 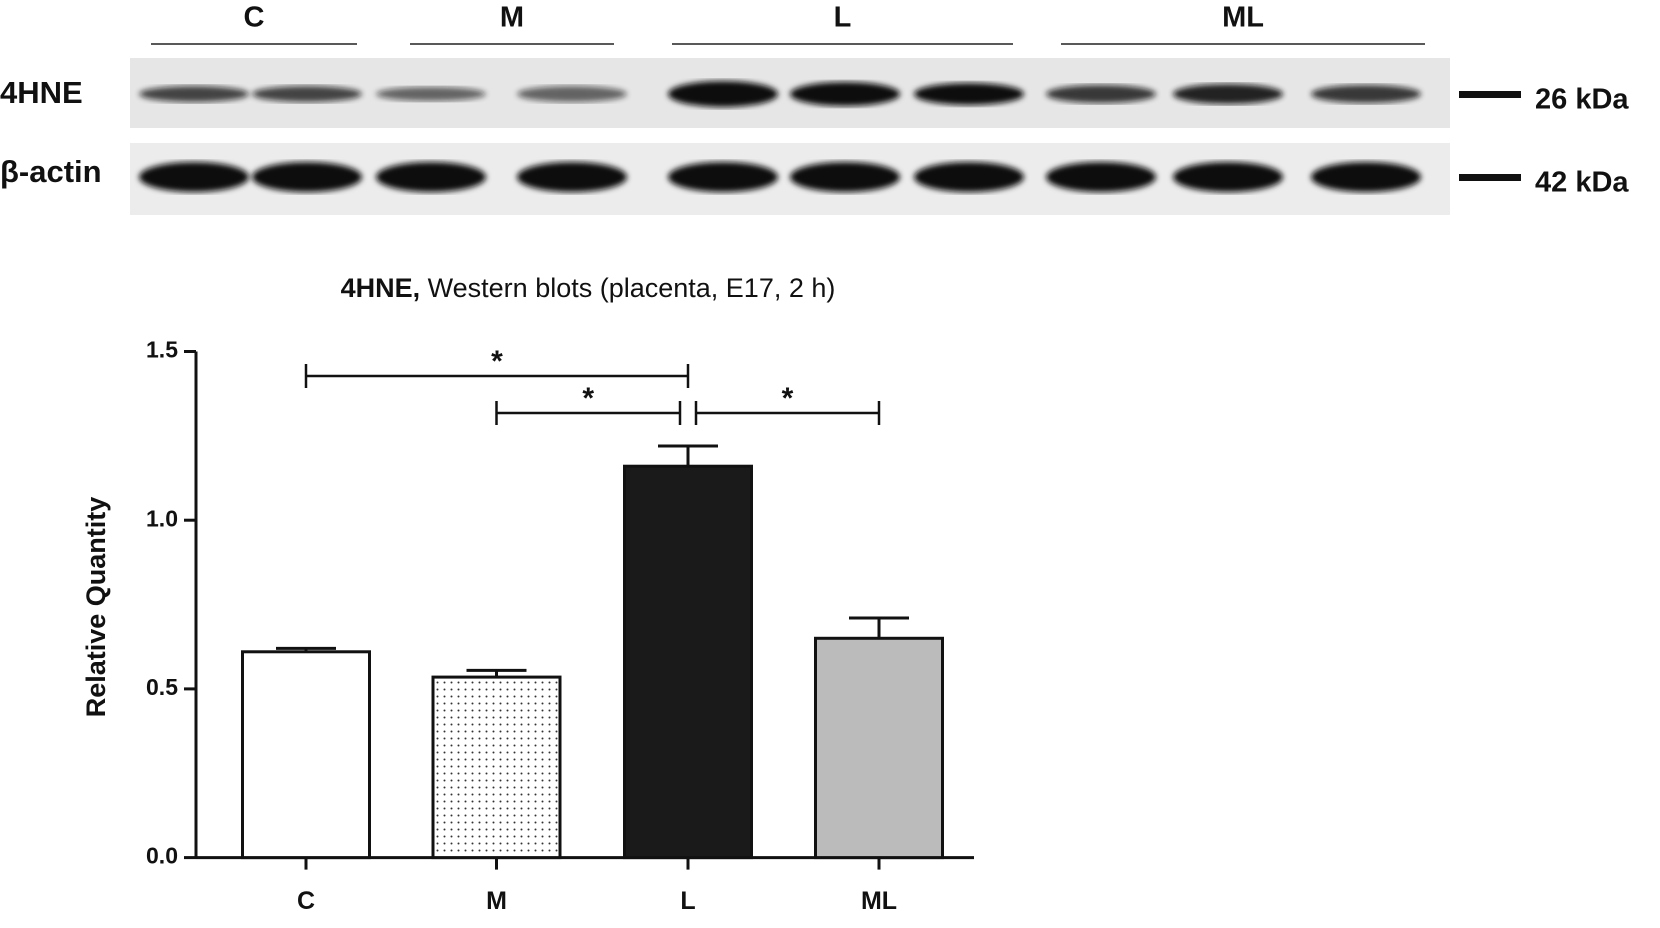 What do you see at coordinates (1582, 100) in the screenshot?
I see `marker-label: 26 kDa` at bounding box center [1582, 100].